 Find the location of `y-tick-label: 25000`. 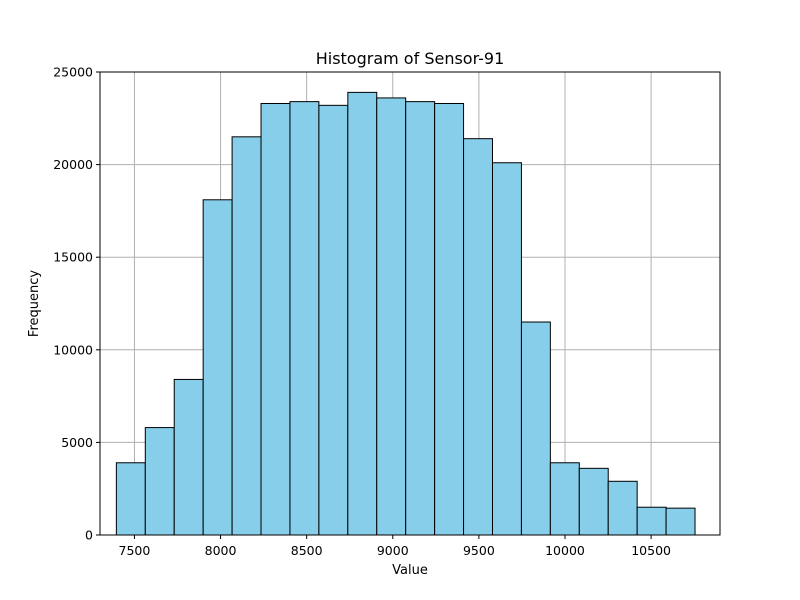

y-tick-label: 25000 is located at coordinates (73, 72).